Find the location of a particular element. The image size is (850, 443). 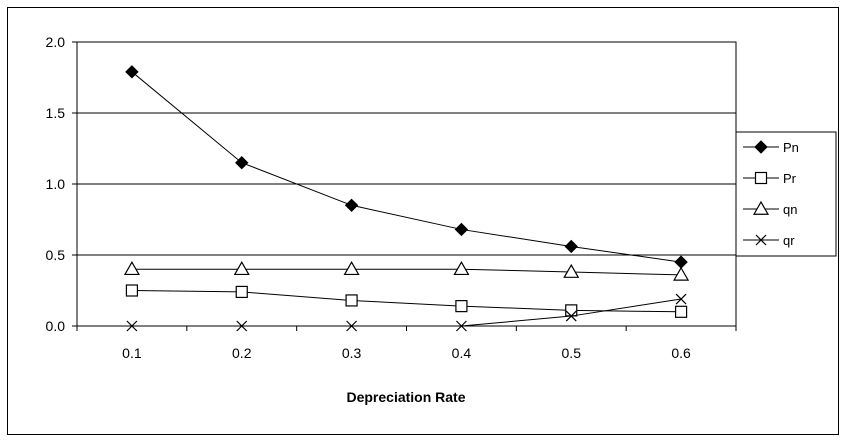

series-qr is located at coordinates (406, 312).